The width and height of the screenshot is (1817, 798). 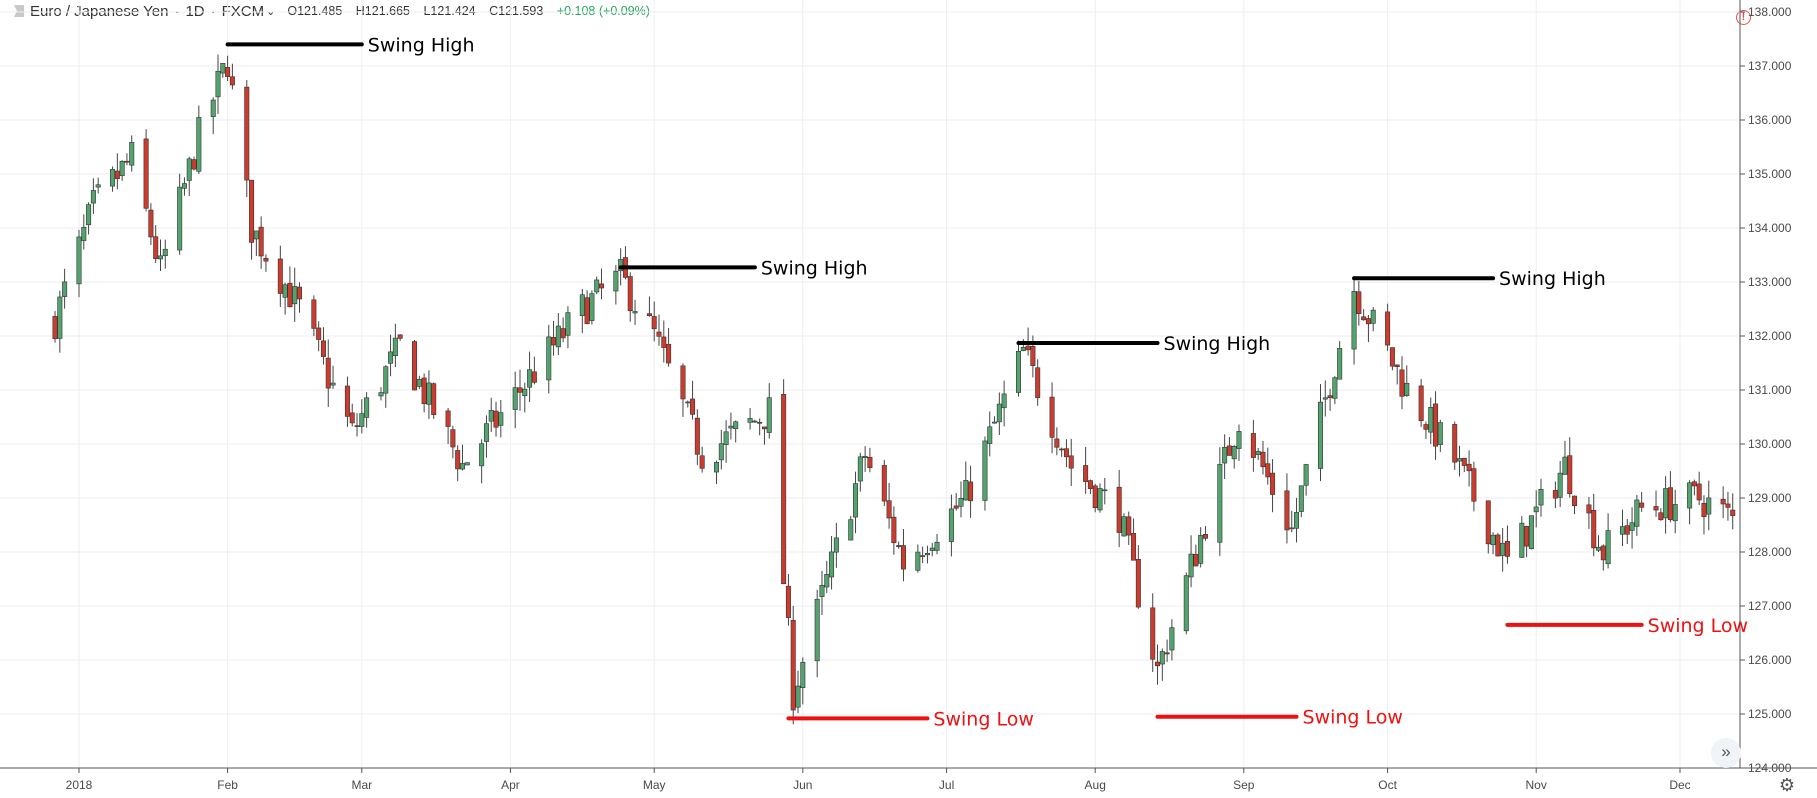 What do you see at coordinates (99, 11) in the screenshot?
I see `symbol-name: Euro / Japanese Yen` at bounding box center [99, 11].